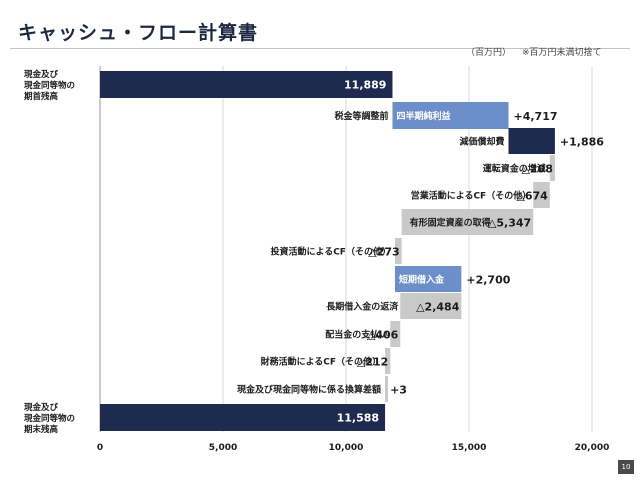  I want to click on data-label: △674, so click(532, 196).